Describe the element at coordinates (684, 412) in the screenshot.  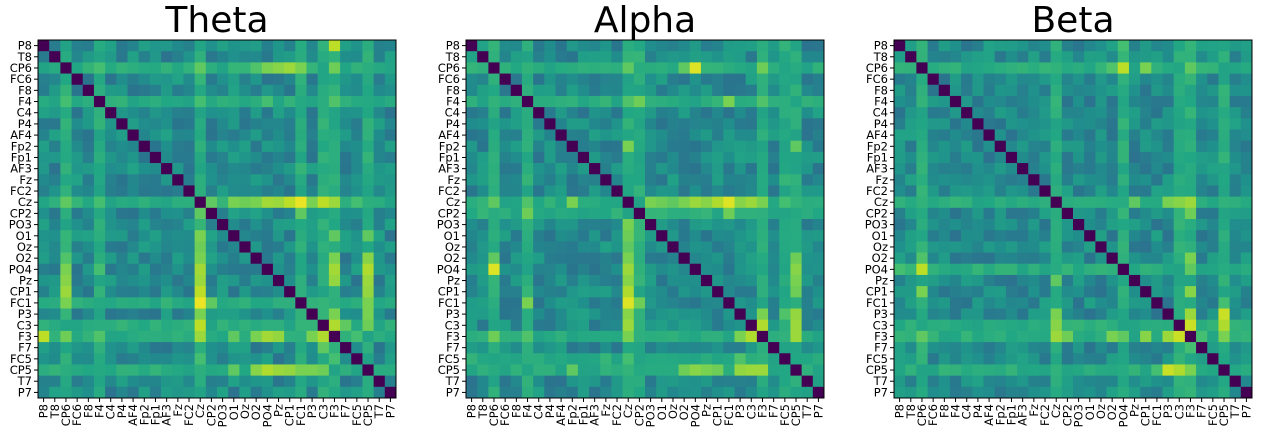
I see `x-tick-label: O2` at that location.